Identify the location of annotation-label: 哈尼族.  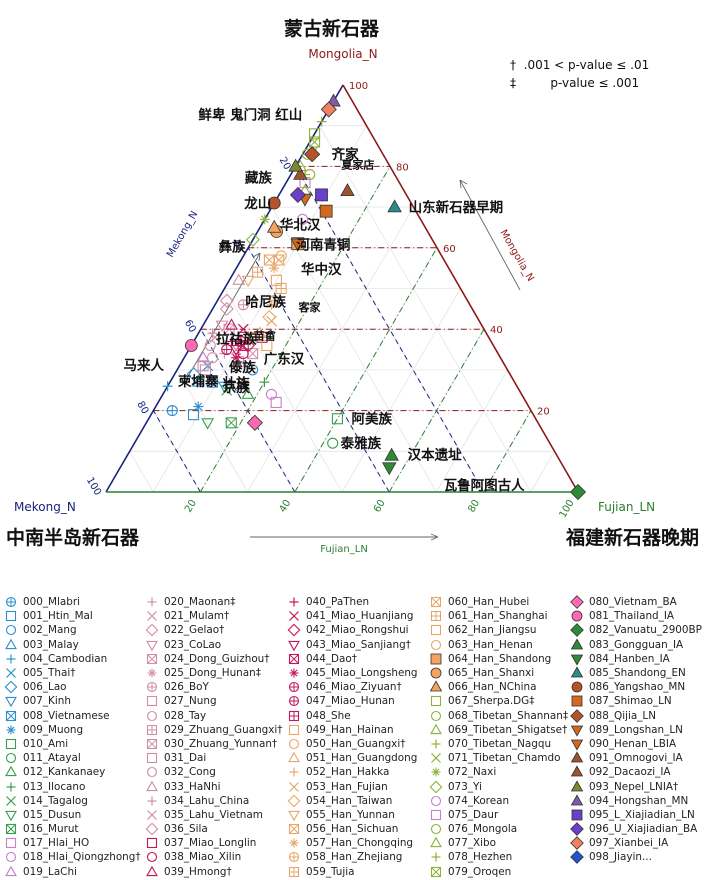
(265, 302).